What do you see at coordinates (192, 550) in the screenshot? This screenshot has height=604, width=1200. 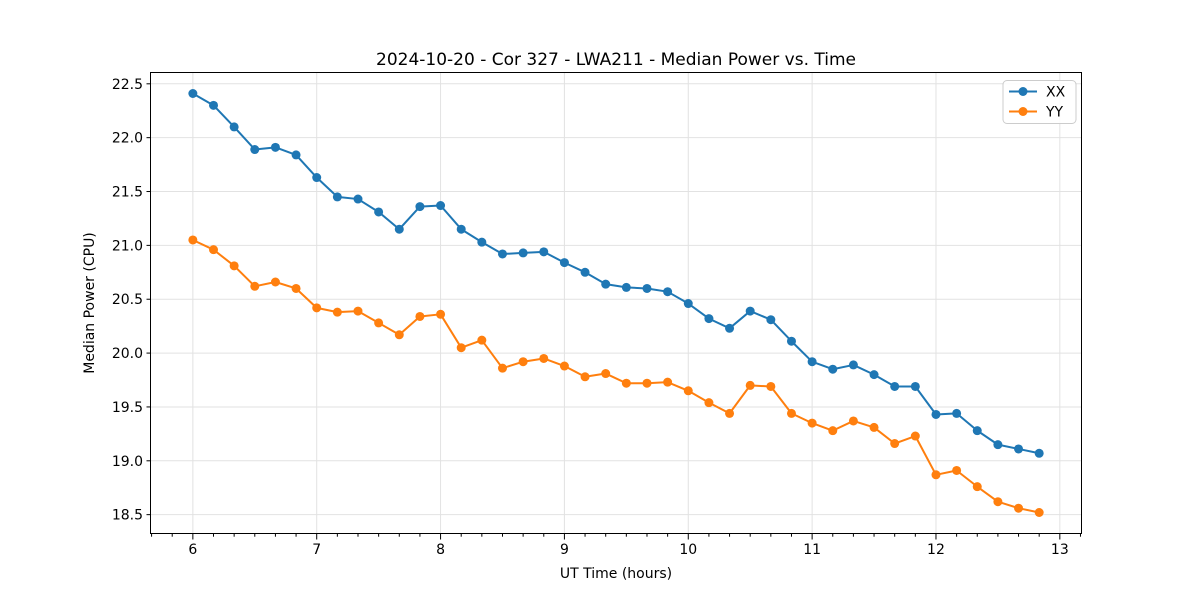 I see `x-tick-label: 6` at bounding box center [192, 550].